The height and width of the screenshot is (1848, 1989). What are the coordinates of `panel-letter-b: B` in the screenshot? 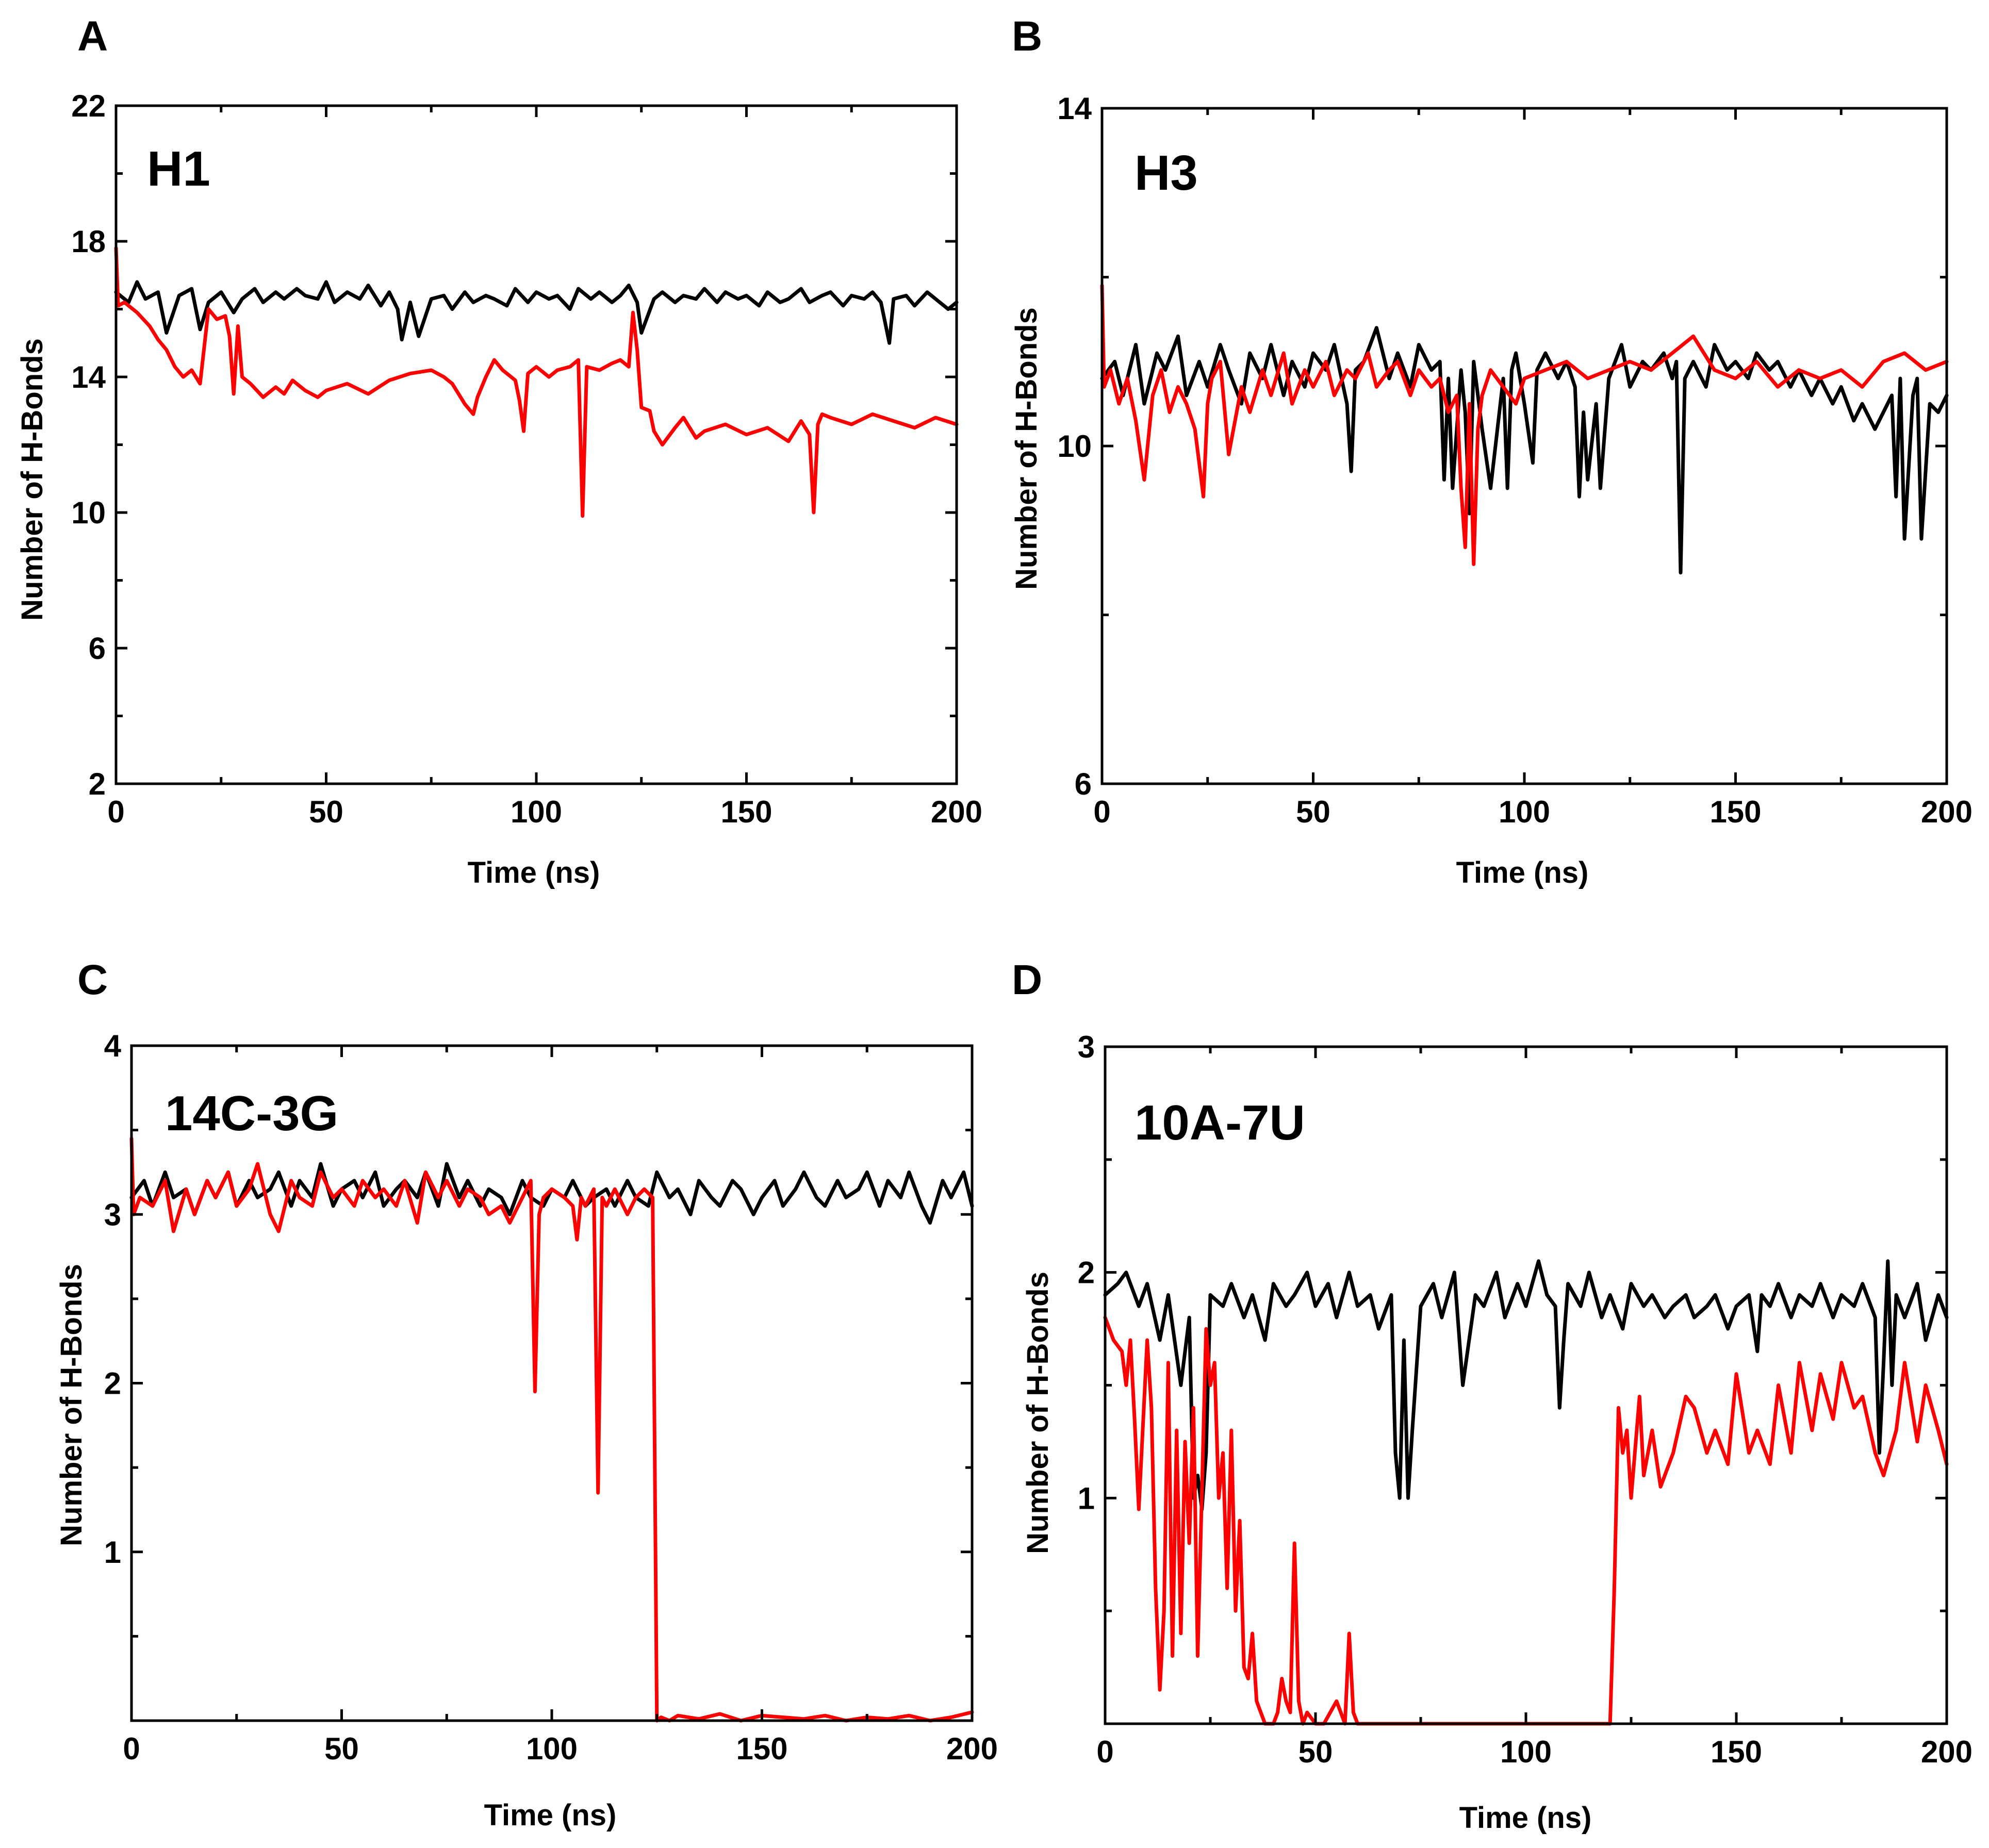 It's located at (1027, 37).